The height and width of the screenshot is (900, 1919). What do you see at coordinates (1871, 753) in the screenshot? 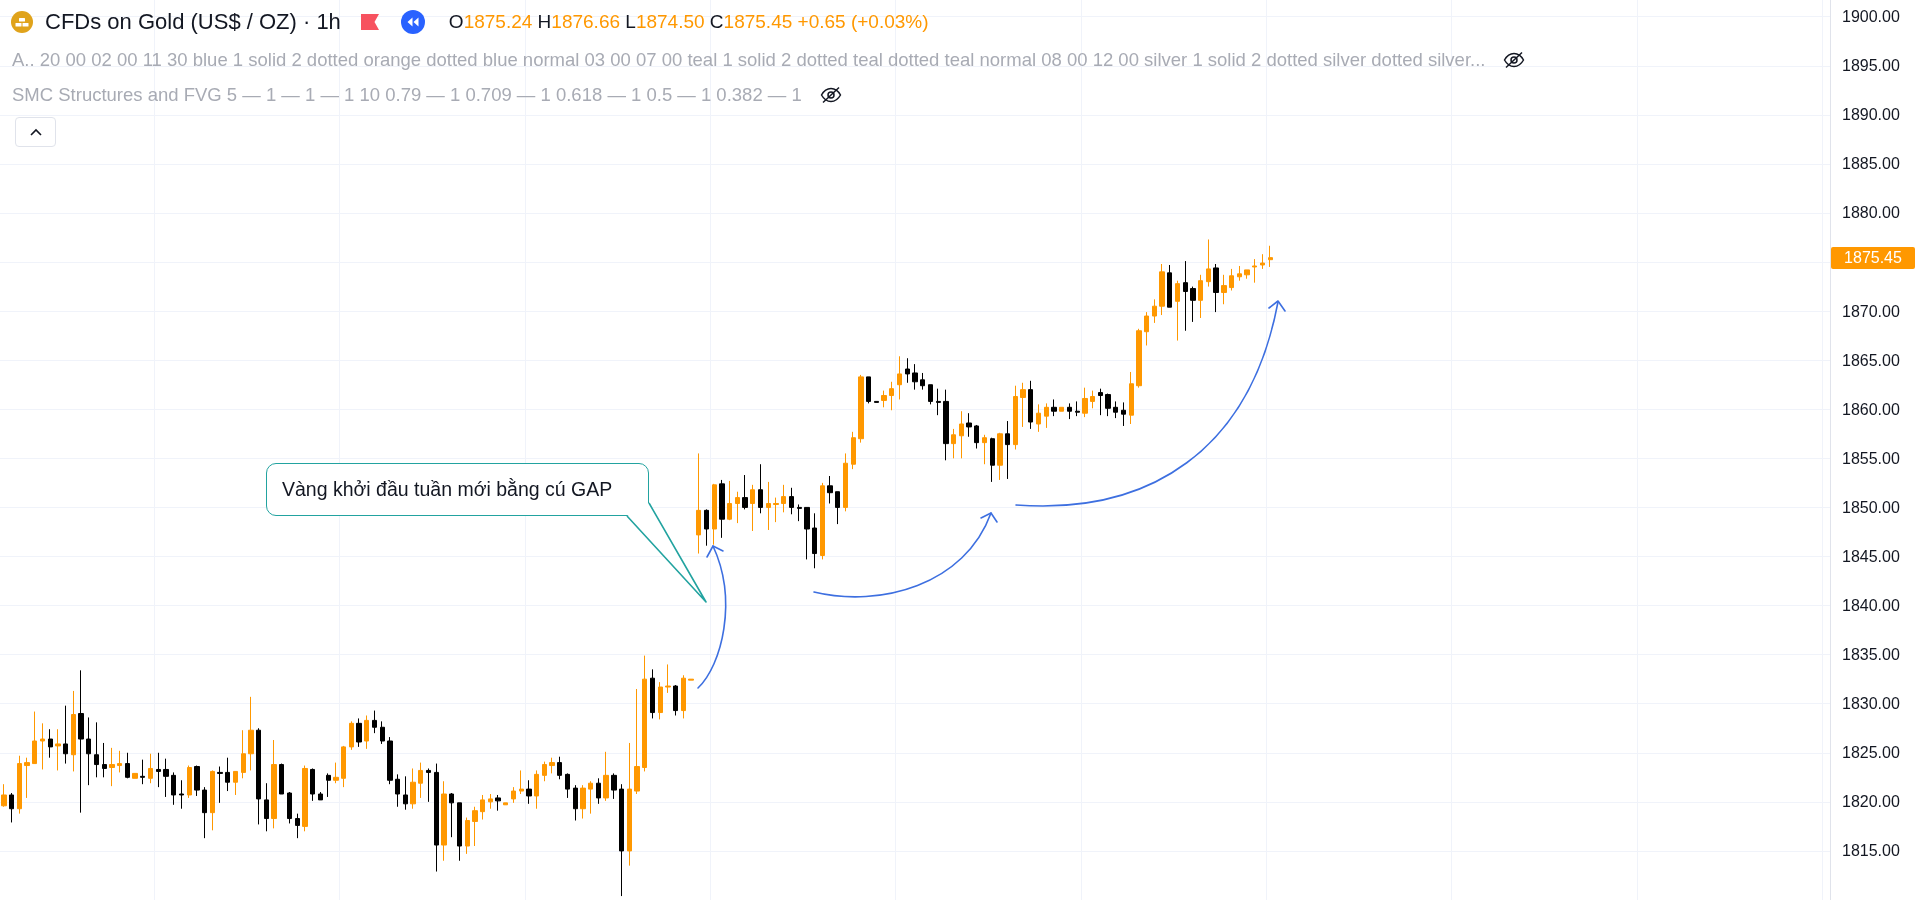
I see `y-tick-label: 1825.00` at bounding box center [1871, 753].